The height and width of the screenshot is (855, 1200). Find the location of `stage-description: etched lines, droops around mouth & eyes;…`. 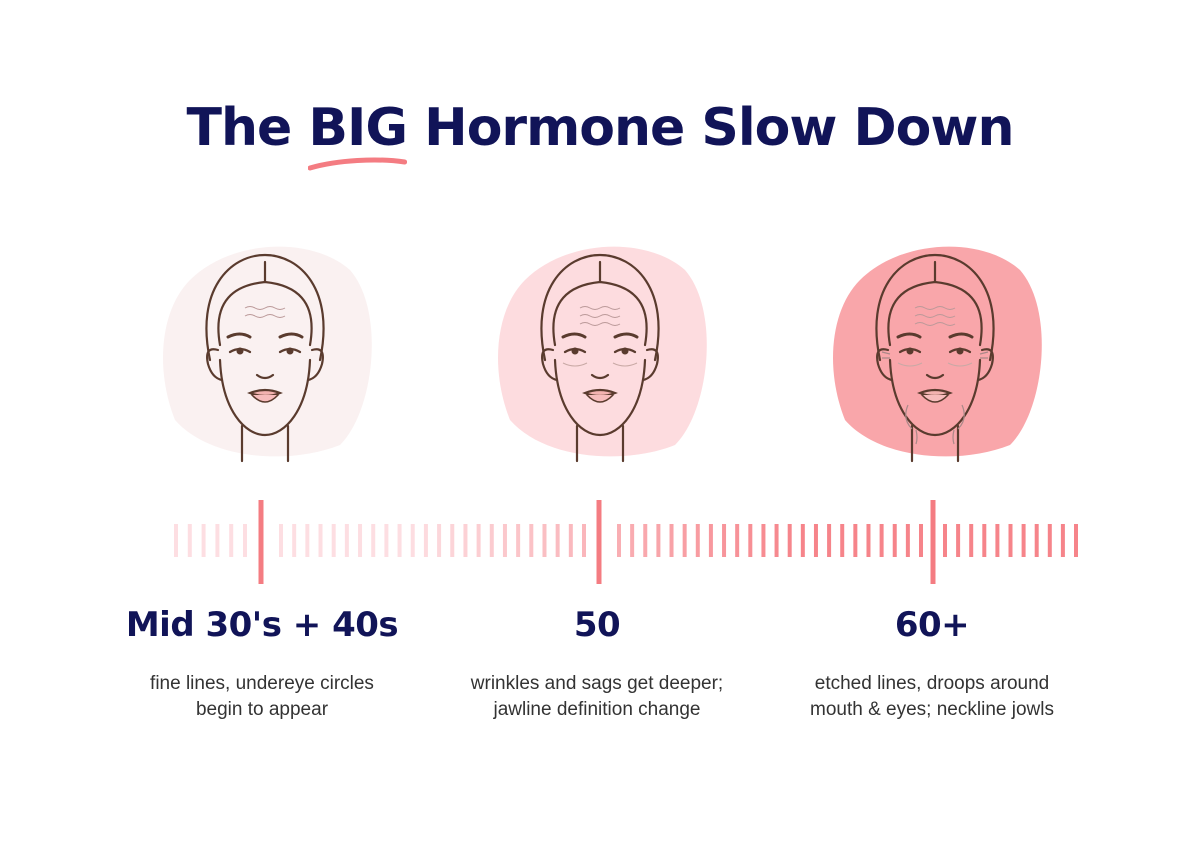

stage-description: etched lines, droops around mouth & eyes;… is located at coordinates (932, 697).